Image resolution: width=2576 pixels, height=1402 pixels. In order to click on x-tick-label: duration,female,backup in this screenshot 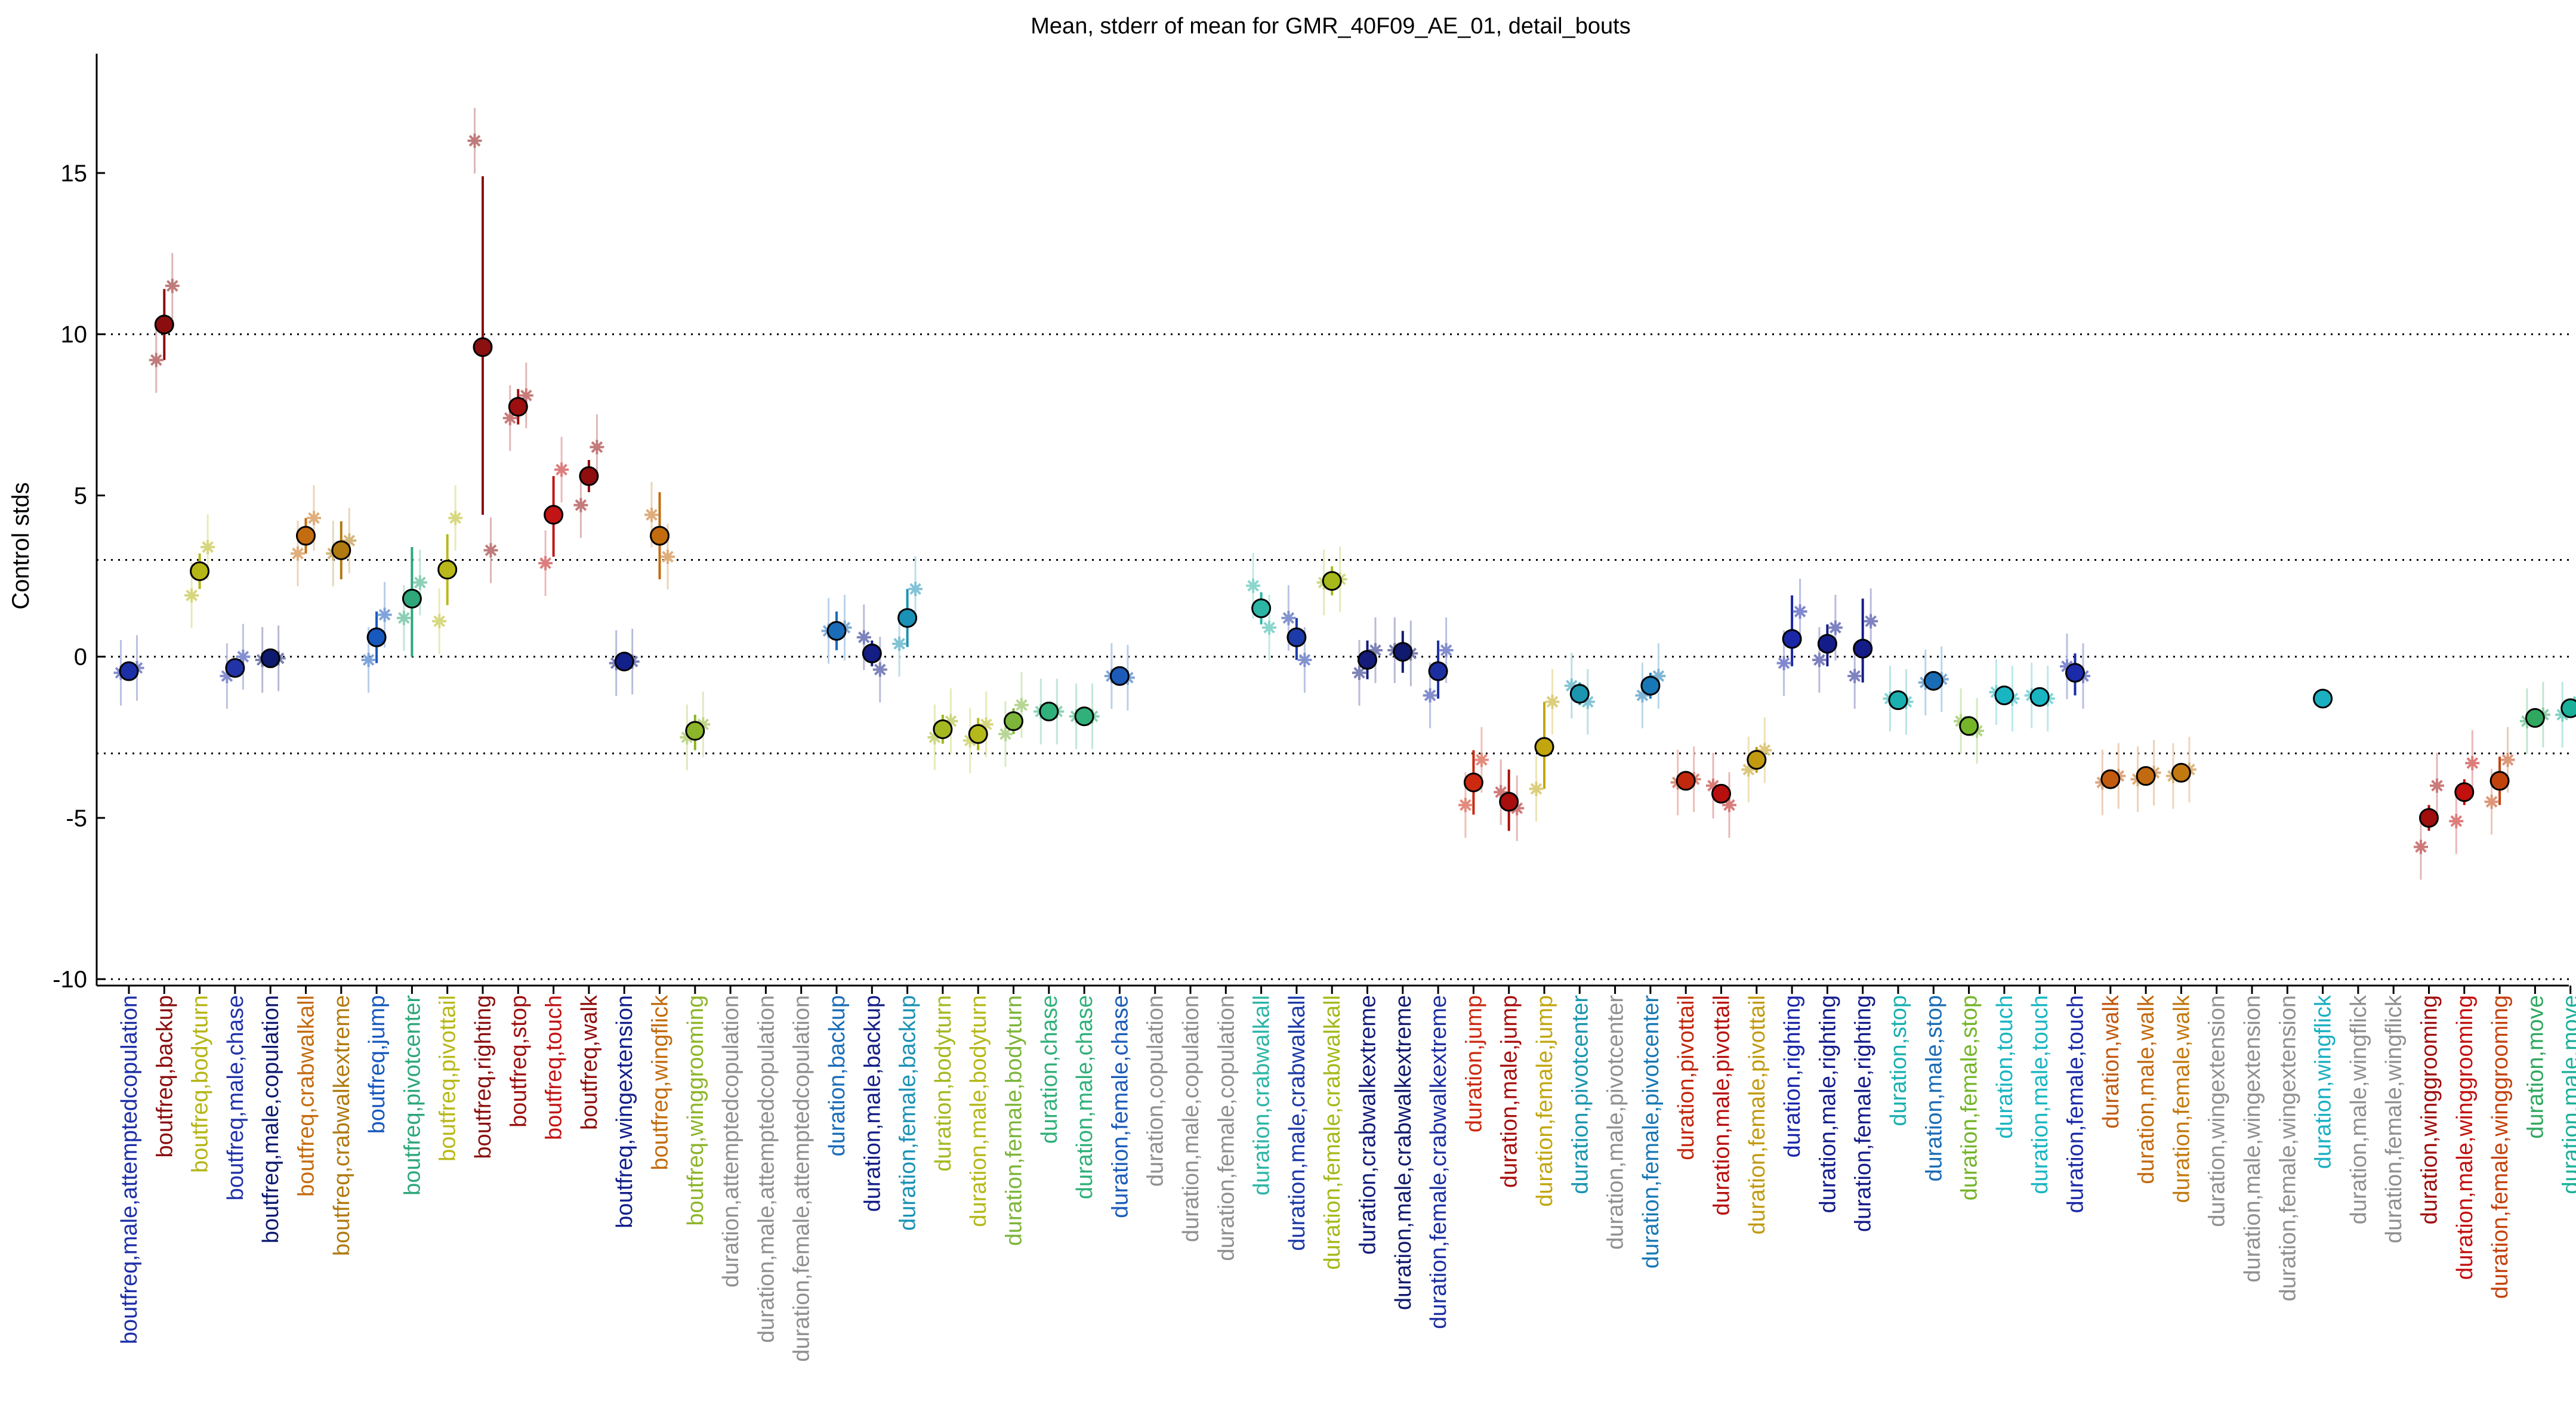, I will do `click(909, 1113)`.